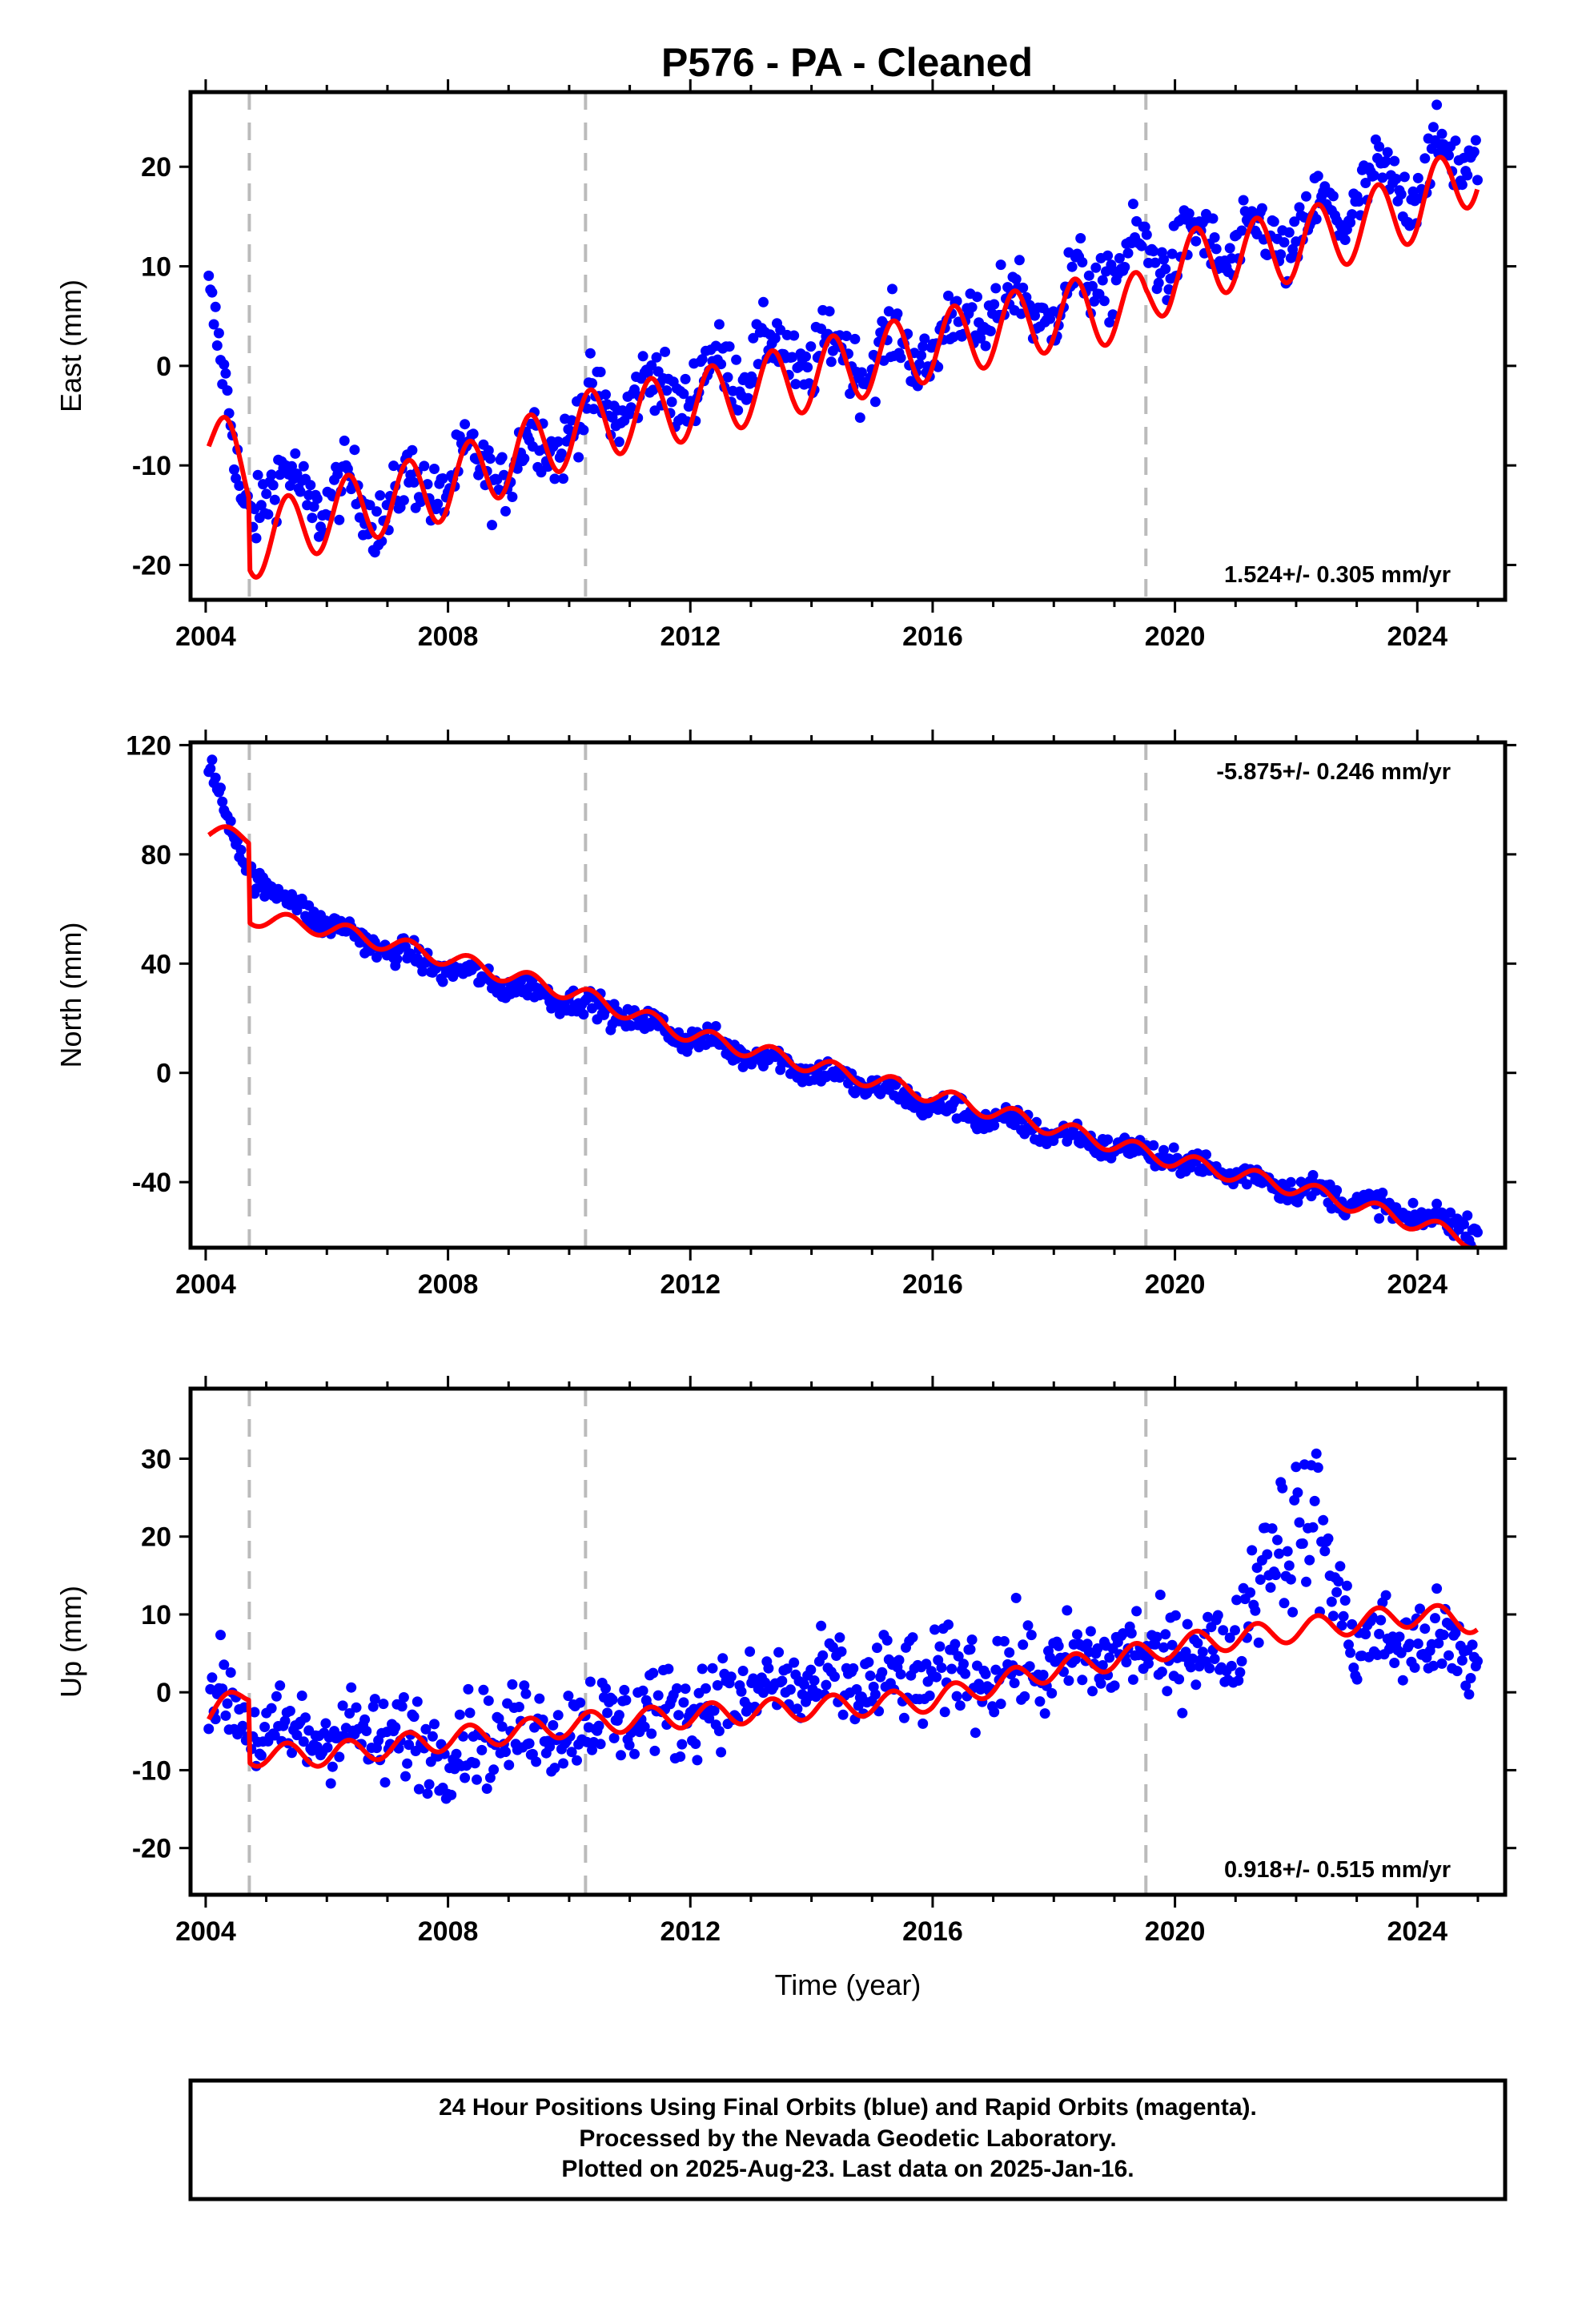 The image size is (1582, 2324). What do you see at coordinates (156, 1537) in the screenshot?
I see `y-tick-label: 20` at bounding box center [156, 1537].